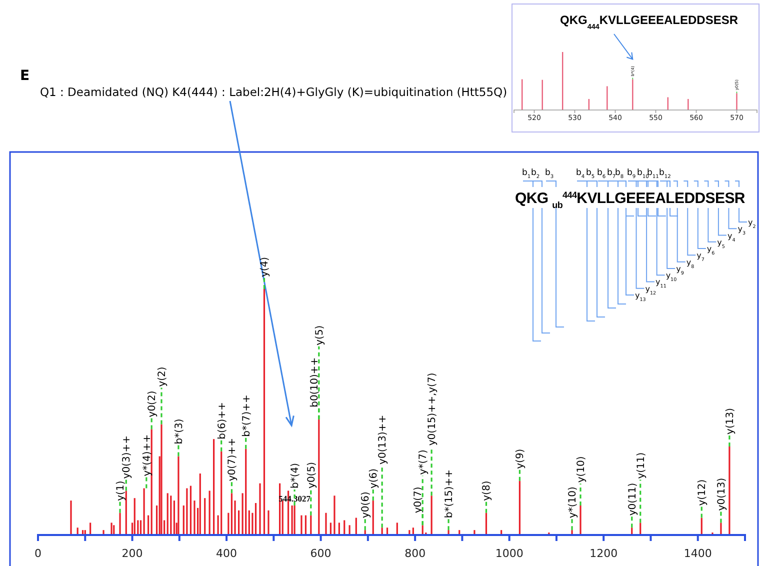  I want to click on annotation: y0(13)++, so click(383, 439).